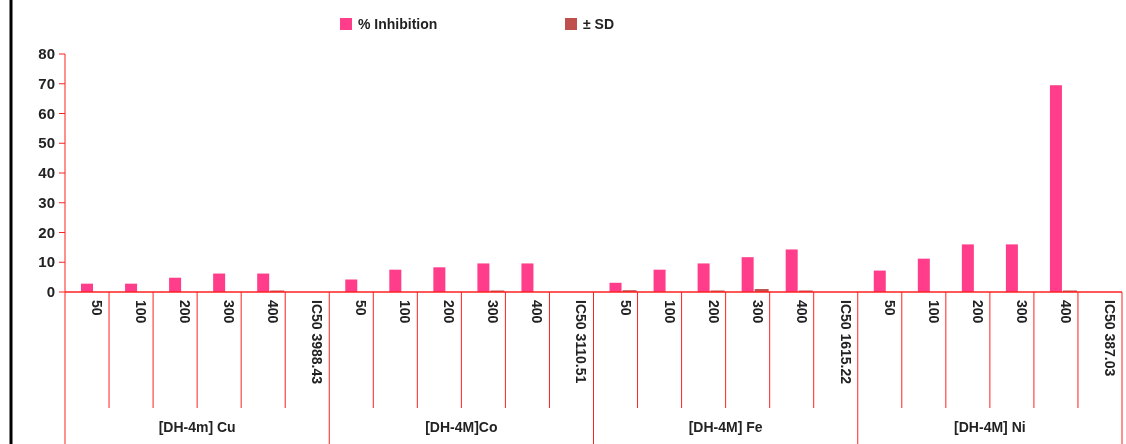 The height and width of the screenshot is (444, 1126). Describe the element at coordinates (46, 202) in the screenshot. I see `y-tick-label: 30` at that location.